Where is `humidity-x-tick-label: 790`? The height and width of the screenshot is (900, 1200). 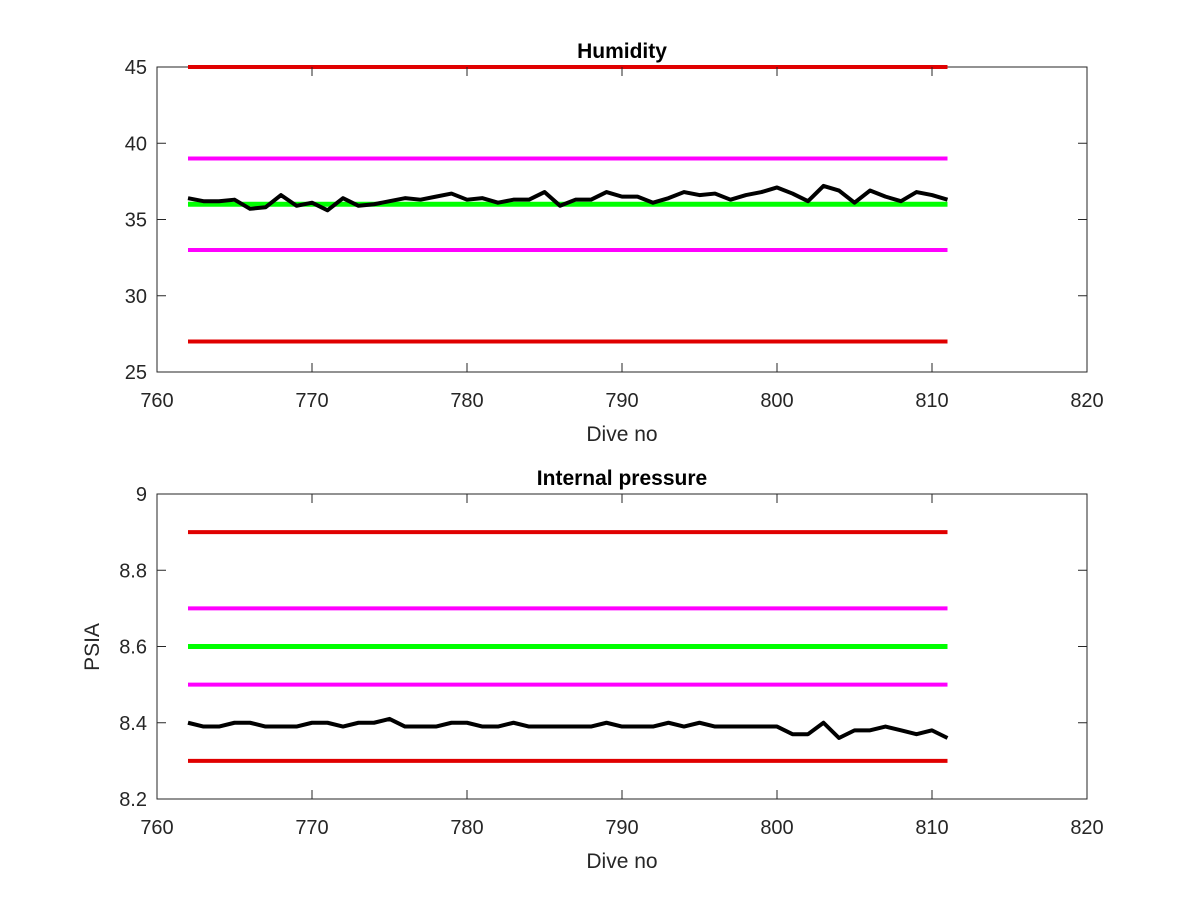 humidity-x-tick-label: 790 is located at coordinates (621, 401).